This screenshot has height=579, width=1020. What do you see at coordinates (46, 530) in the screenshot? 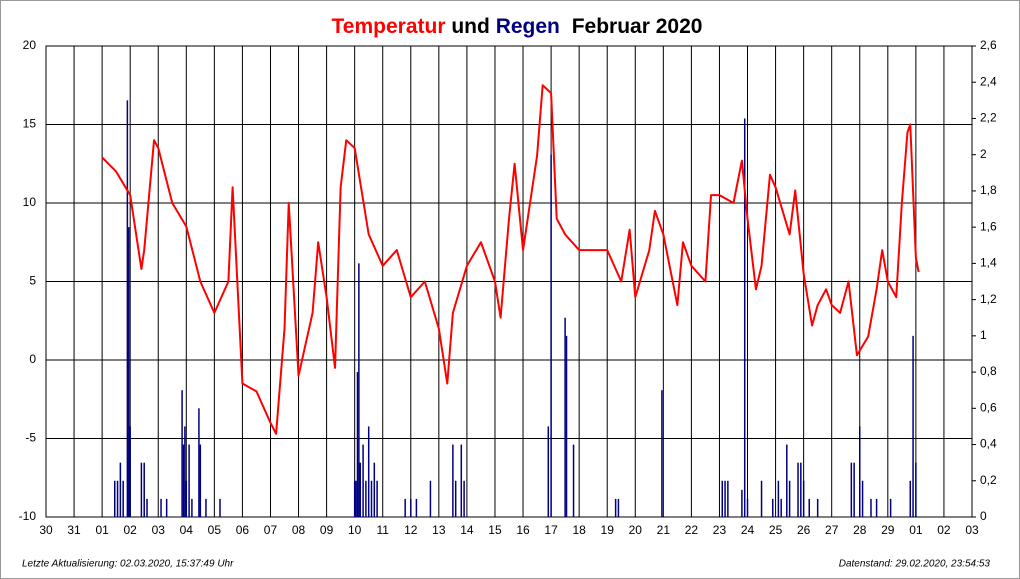
I see `x-tick-label: 30` at bounding box center [46, 530].